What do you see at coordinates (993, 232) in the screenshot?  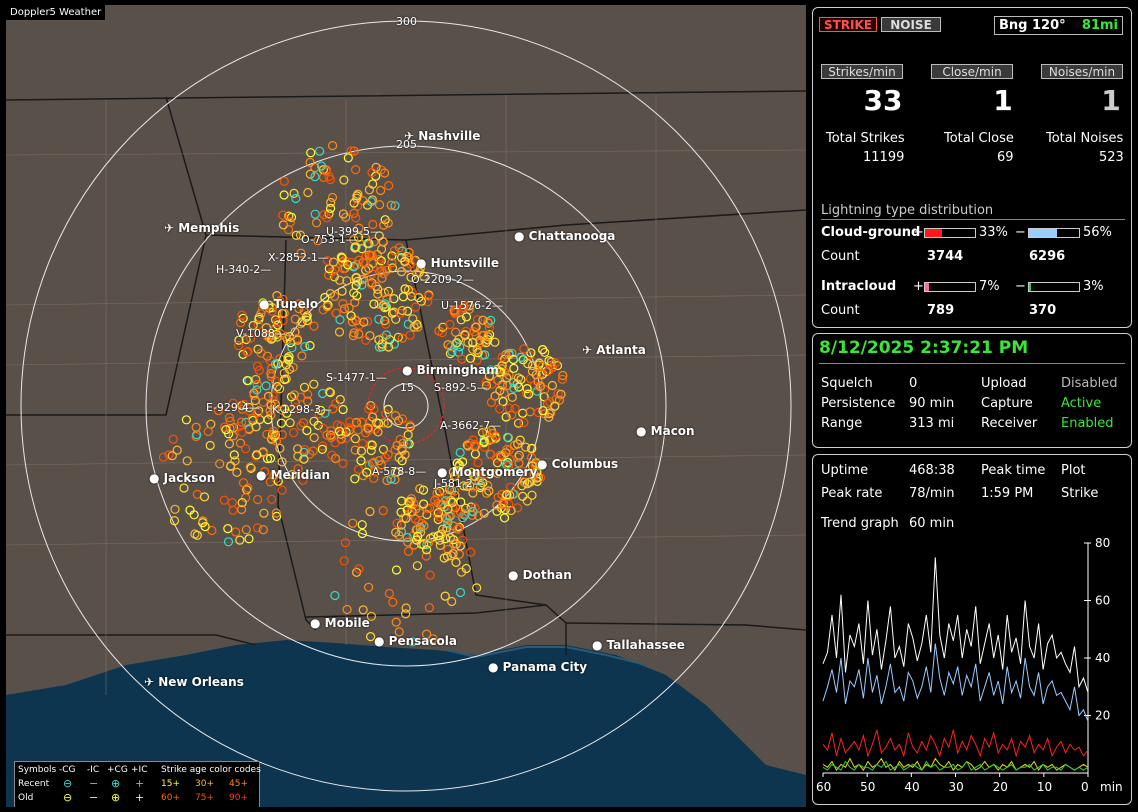 I see `cg-positive-pct: 33%` at bounding box center [993, 232].